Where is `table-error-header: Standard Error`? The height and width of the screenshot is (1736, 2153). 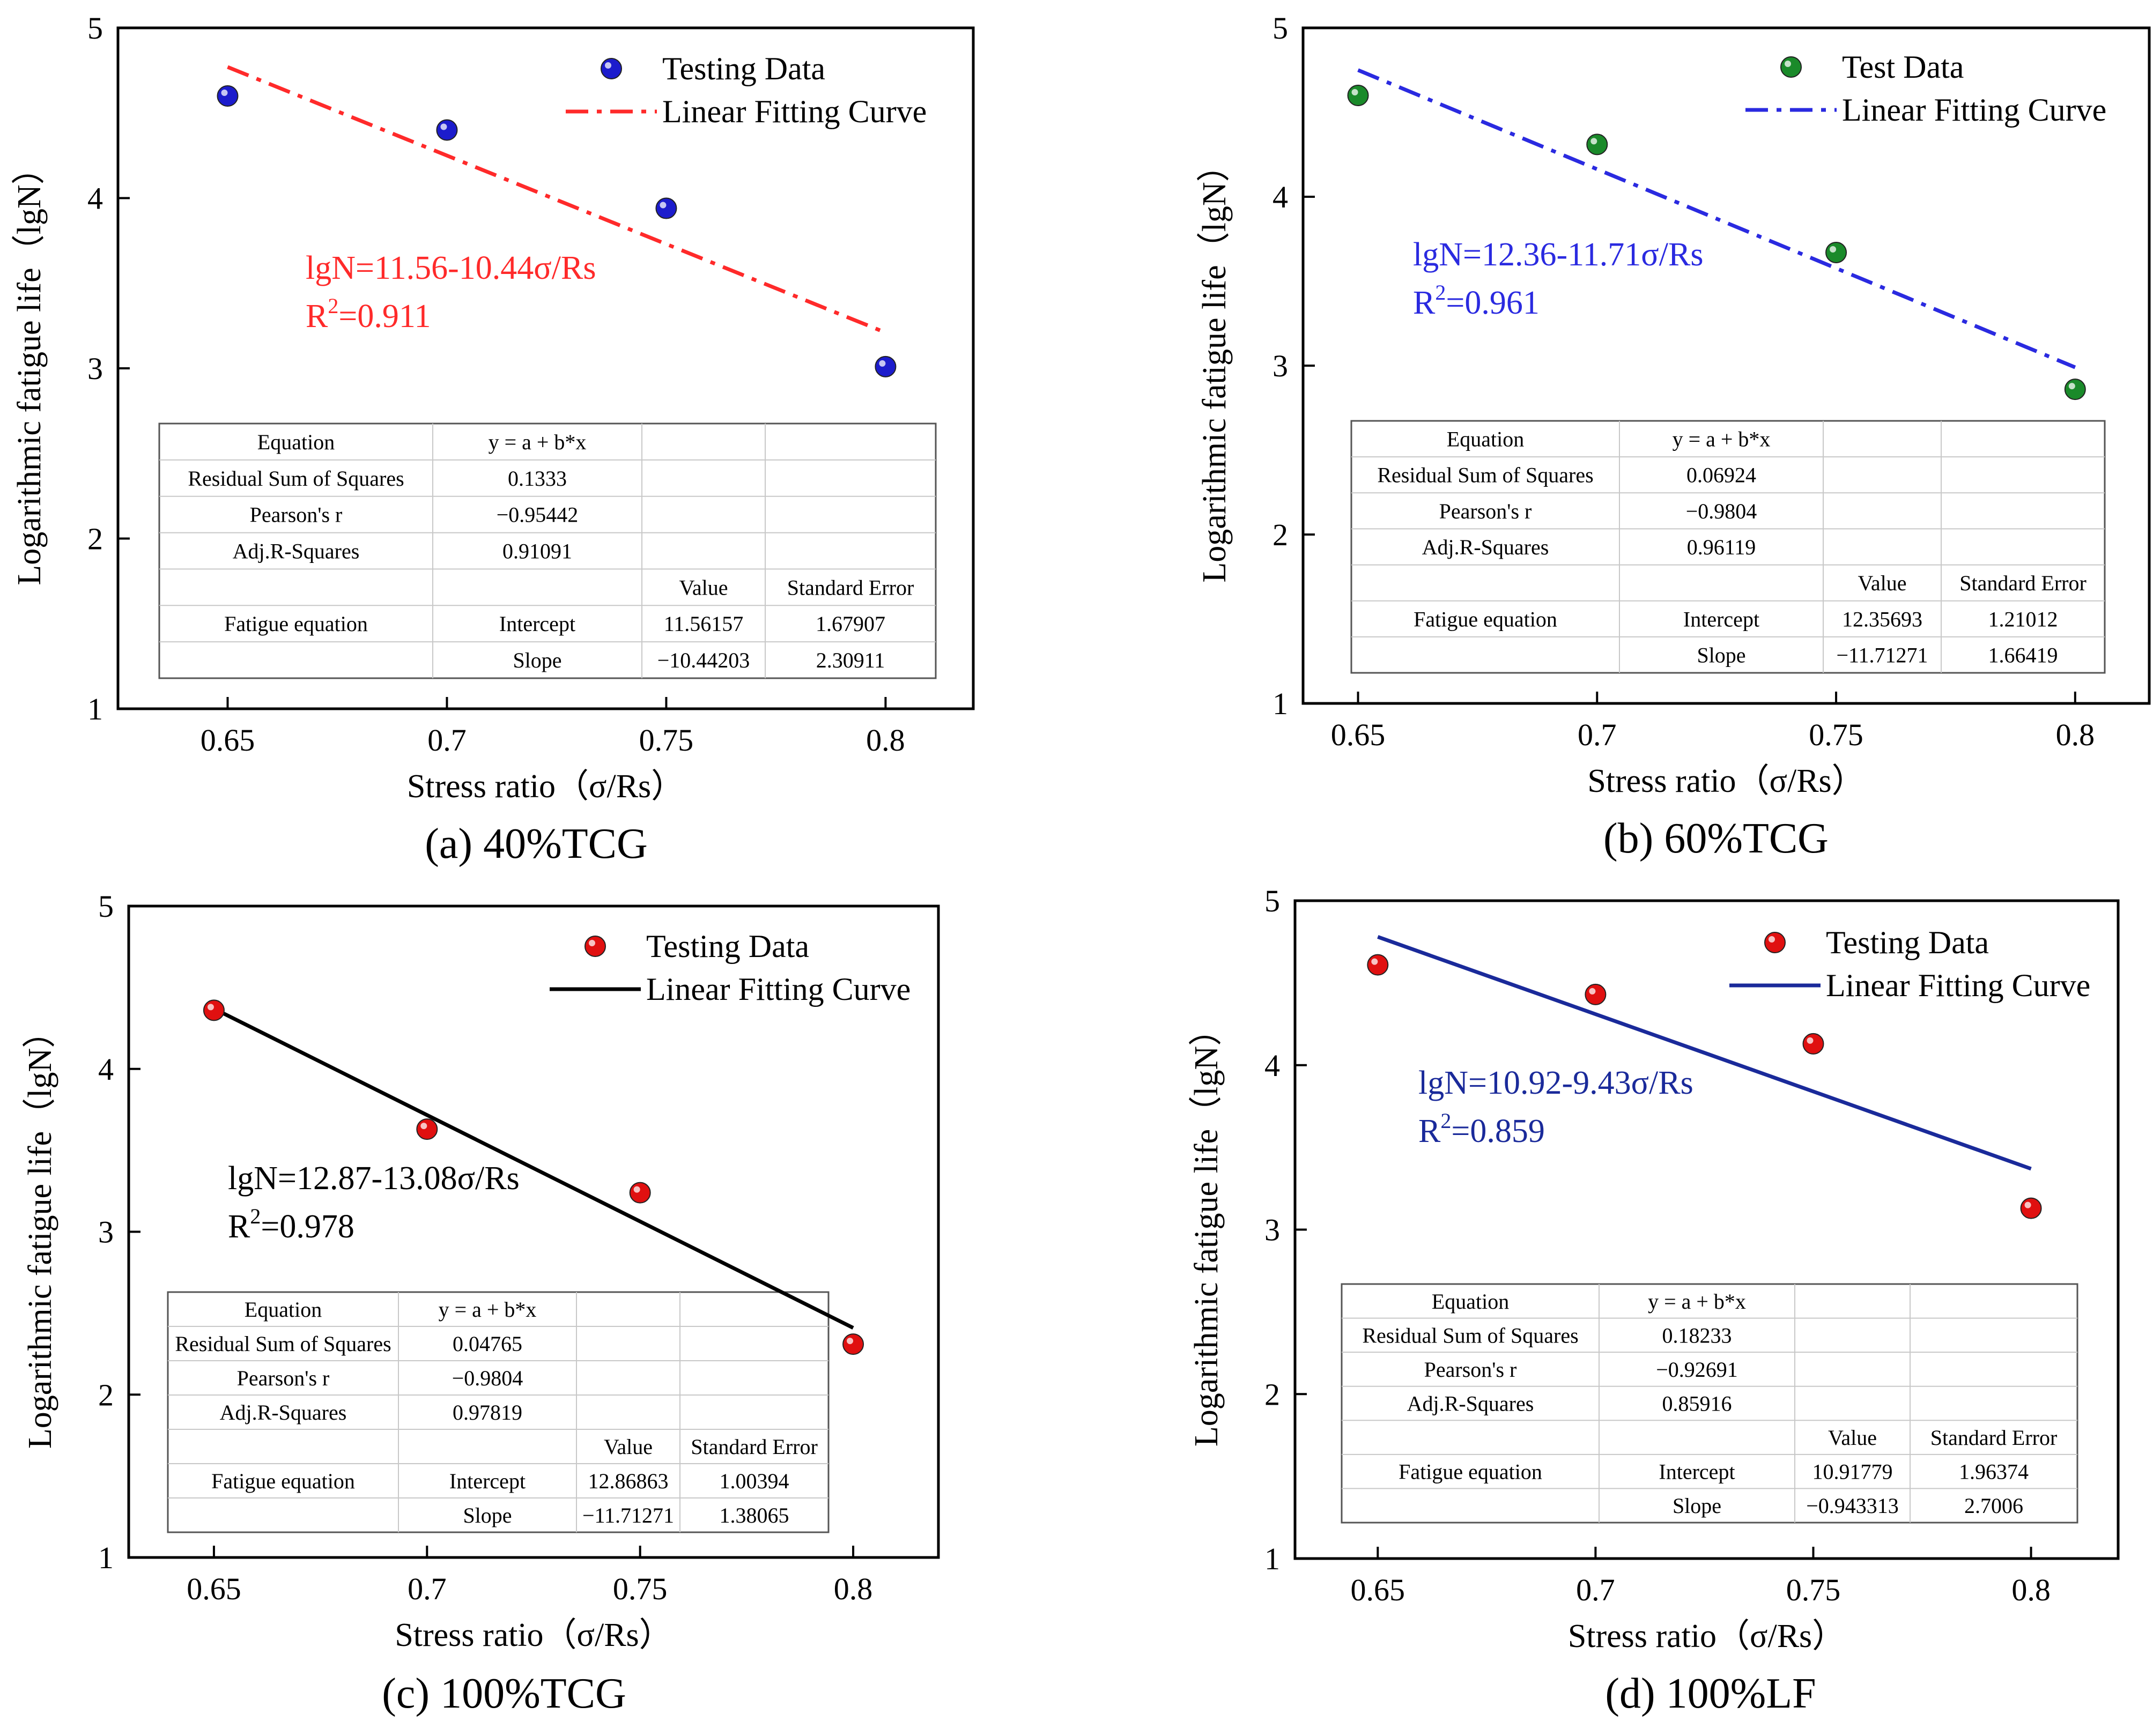 table-error-header: Standard Error is located at coordinates (2023, 583).